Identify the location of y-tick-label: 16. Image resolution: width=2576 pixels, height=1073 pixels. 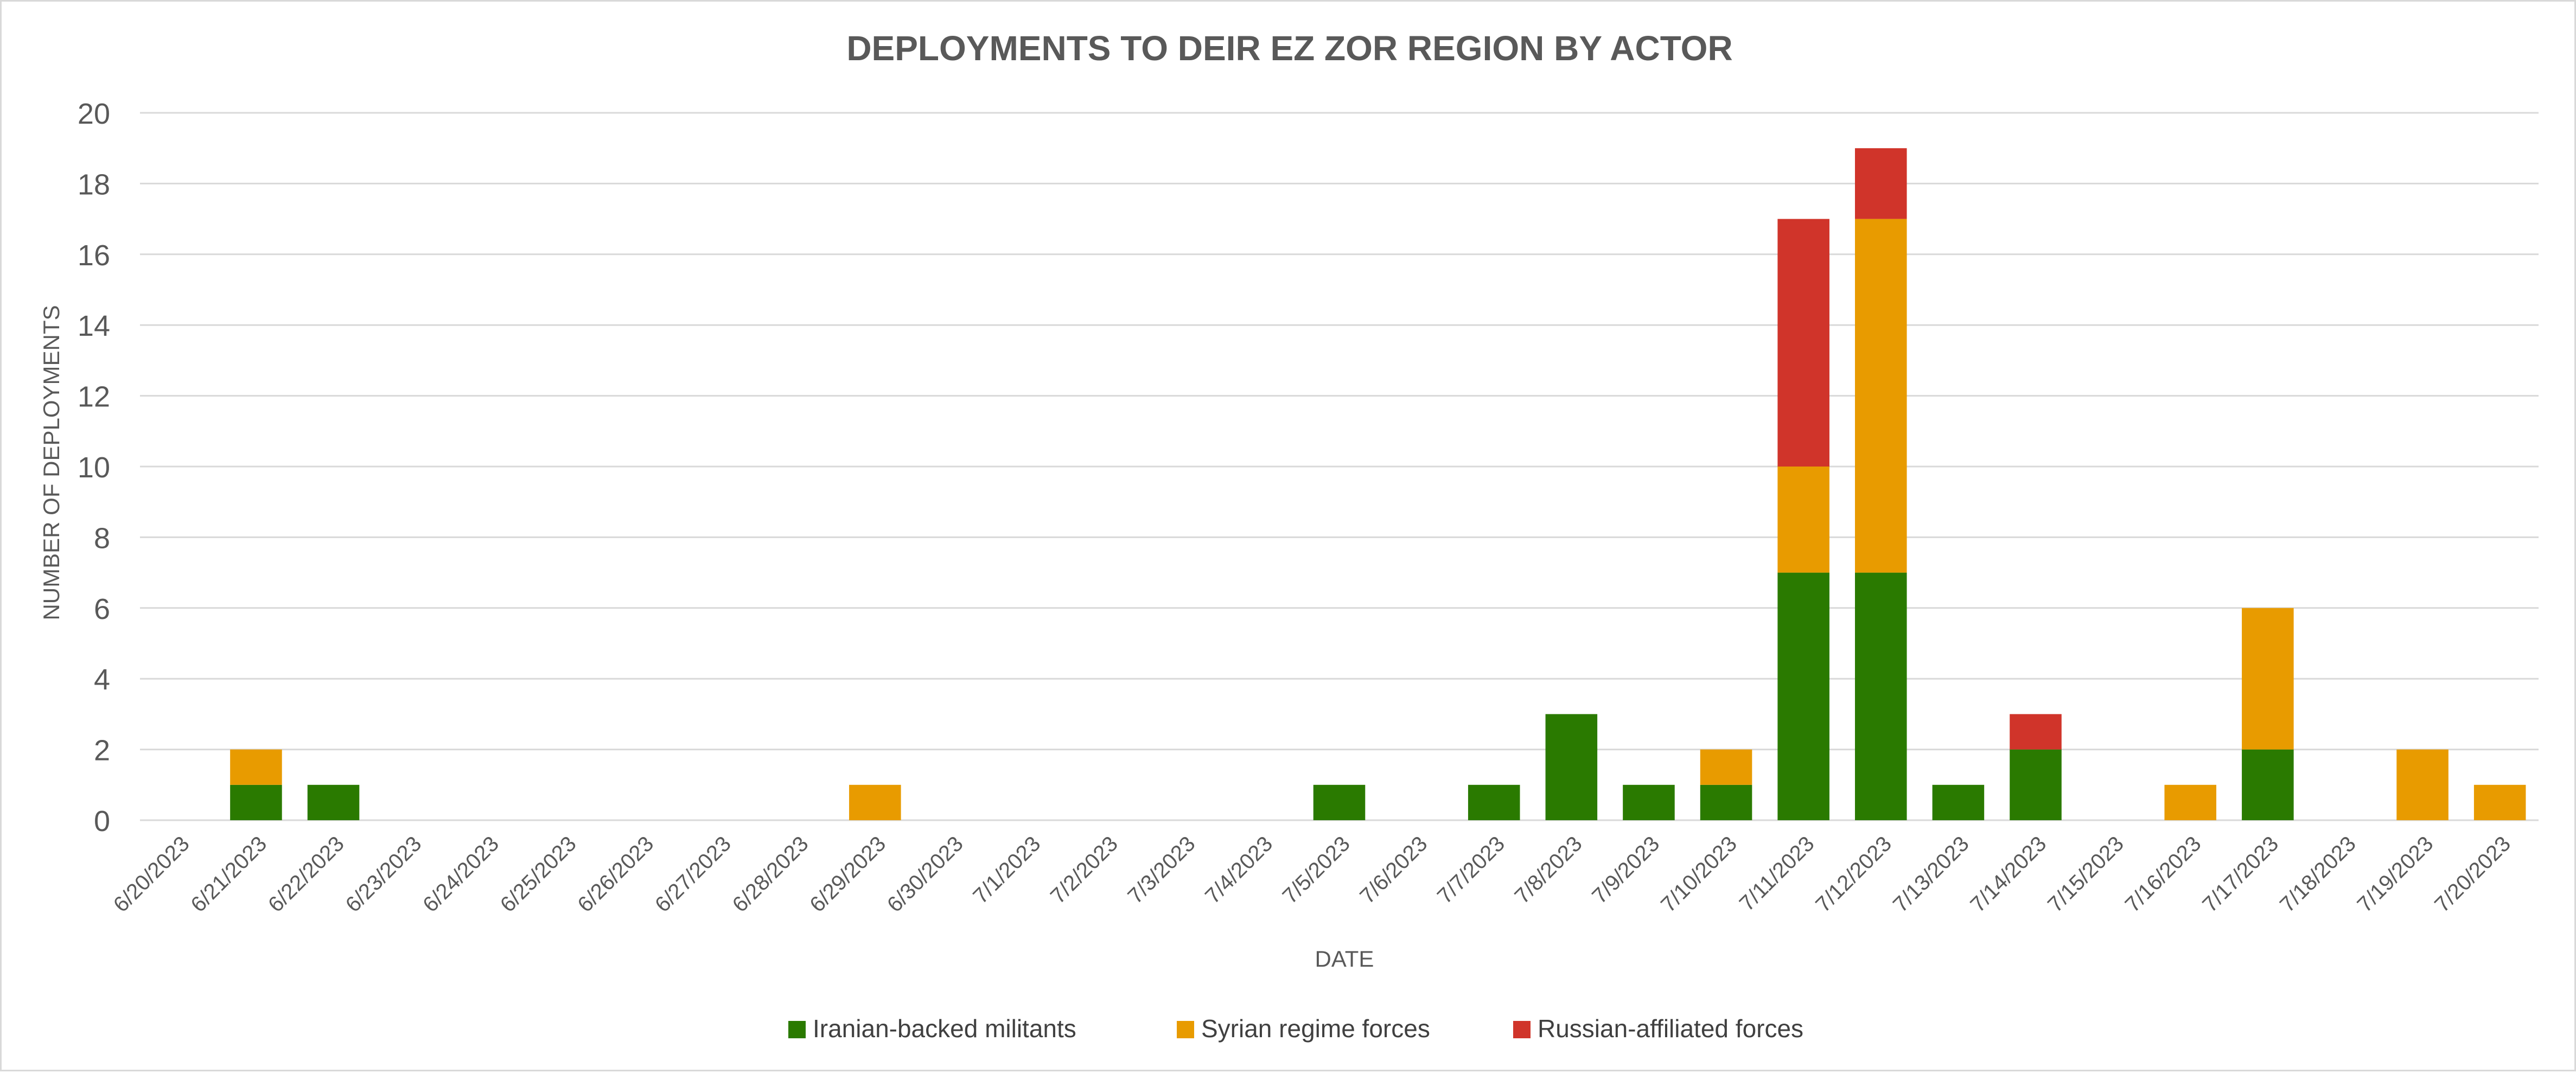
(94, 256).